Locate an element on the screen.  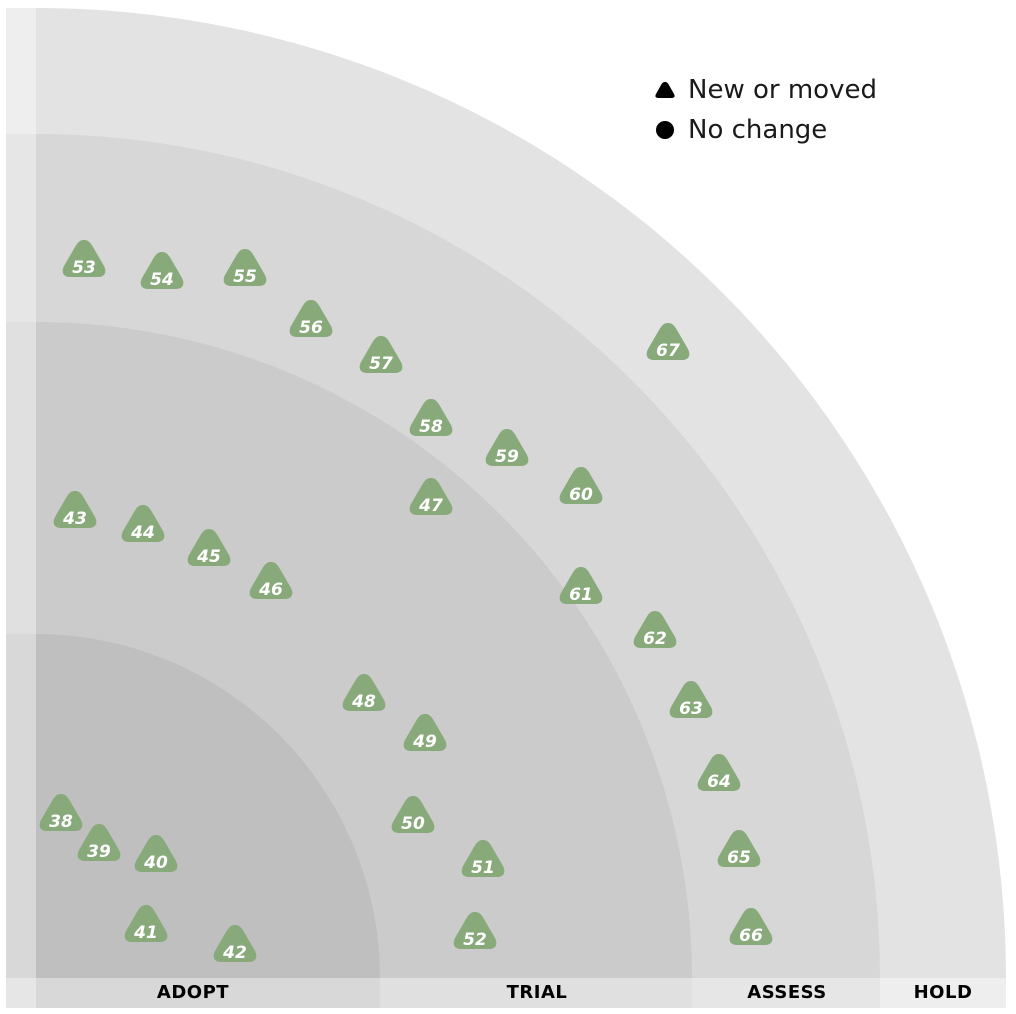
blip-45: 45 is located at coordinates (209, 548).